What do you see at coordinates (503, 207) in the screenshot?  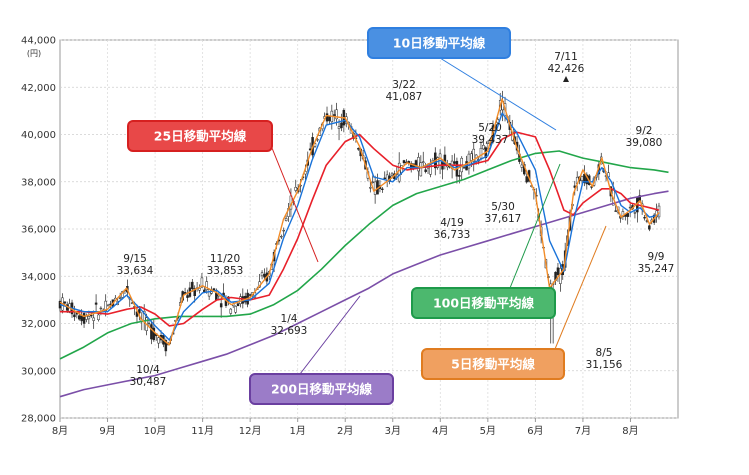 I see `annotation-date: 5/30` at bounding box center [503, 207].